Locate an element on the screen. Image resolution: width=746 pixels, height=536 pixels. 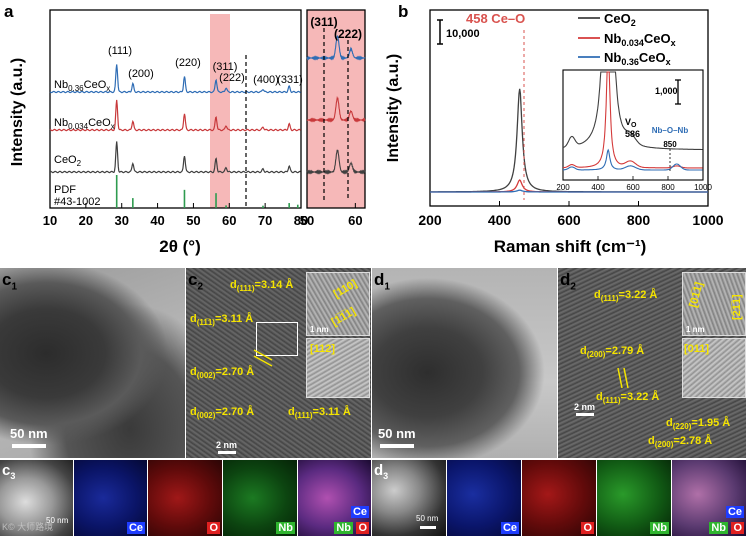
d3-map-o: O is located at coordinates (559, 498).